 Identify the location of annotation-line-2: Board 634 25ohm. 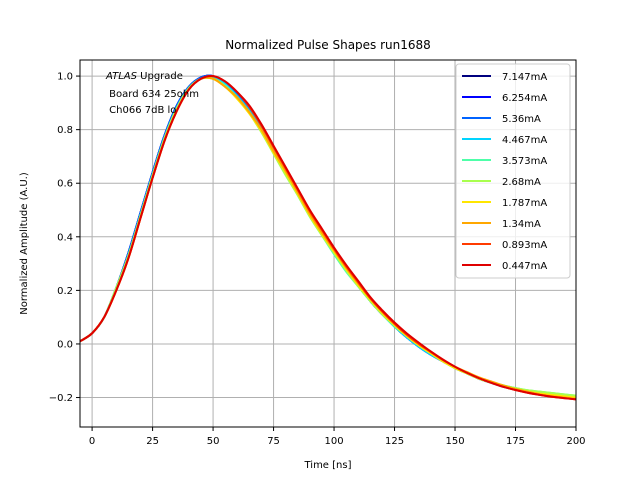
(152, 94).